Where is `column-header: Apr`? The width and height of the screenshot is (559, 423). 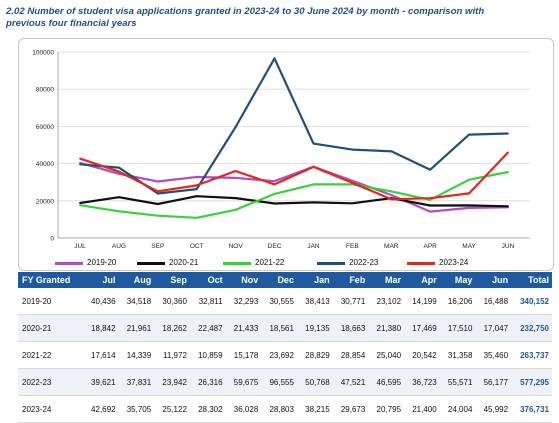
column-header: Apr is located at coordinates (422, 280).